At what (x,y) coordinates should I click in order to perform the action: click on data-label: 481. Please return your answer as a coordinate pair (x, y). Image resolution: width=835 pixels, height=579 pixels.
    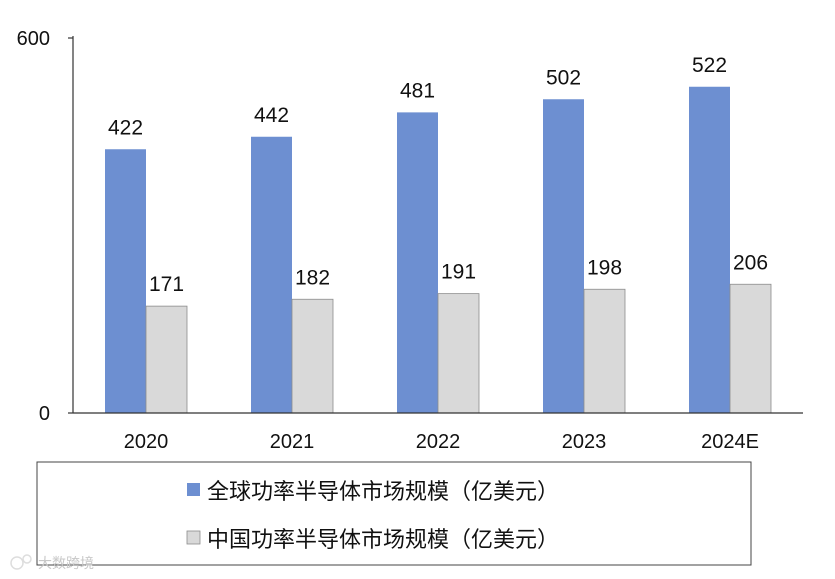
    Looking at the image, I should click on (417, 90).